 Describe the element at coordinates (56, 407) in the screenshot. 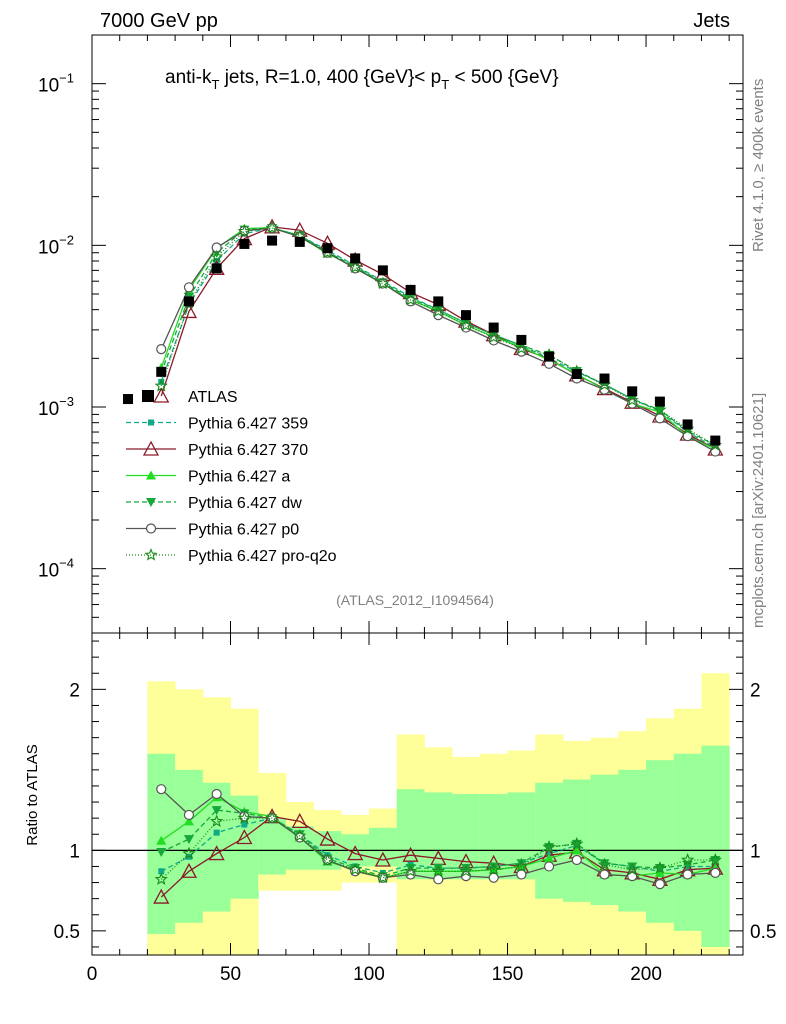

I see `main-ytick-label: 10⁻³` at that location.